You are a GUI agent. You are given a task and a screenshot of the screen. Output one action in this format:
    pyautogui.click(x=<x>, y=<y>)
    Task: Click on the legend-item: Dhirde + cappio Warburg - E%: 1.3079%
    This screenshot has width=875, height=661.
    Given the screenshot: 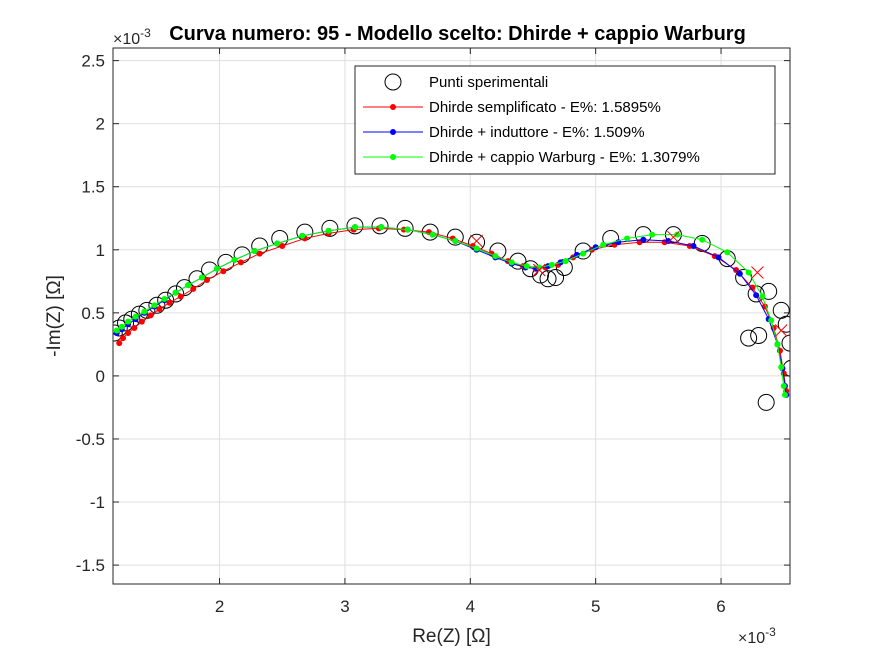 What is the action you would take?
    pyautogui.click(x=531, y=157)
    